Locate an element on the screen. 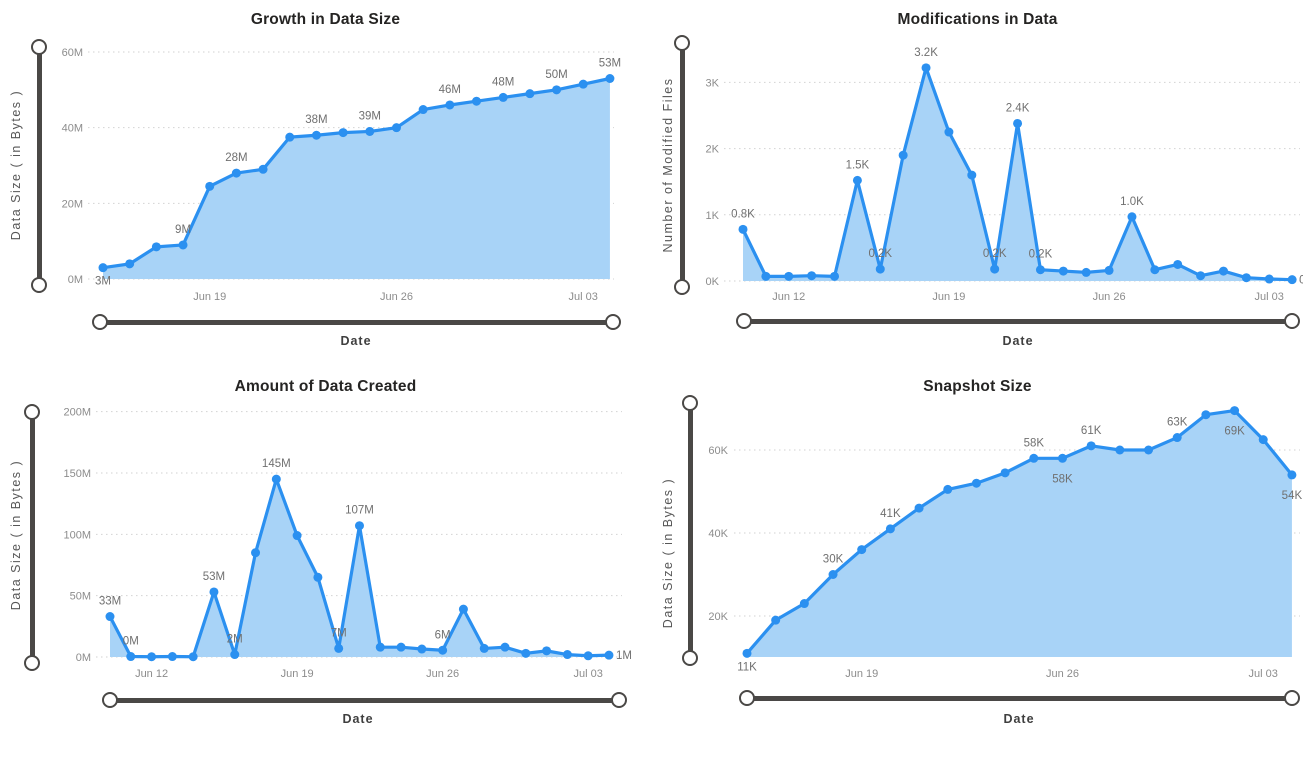 The height and width of the screenshot is (760, 1303). x-zoom-slider-track is located at coordinates (356, 322).